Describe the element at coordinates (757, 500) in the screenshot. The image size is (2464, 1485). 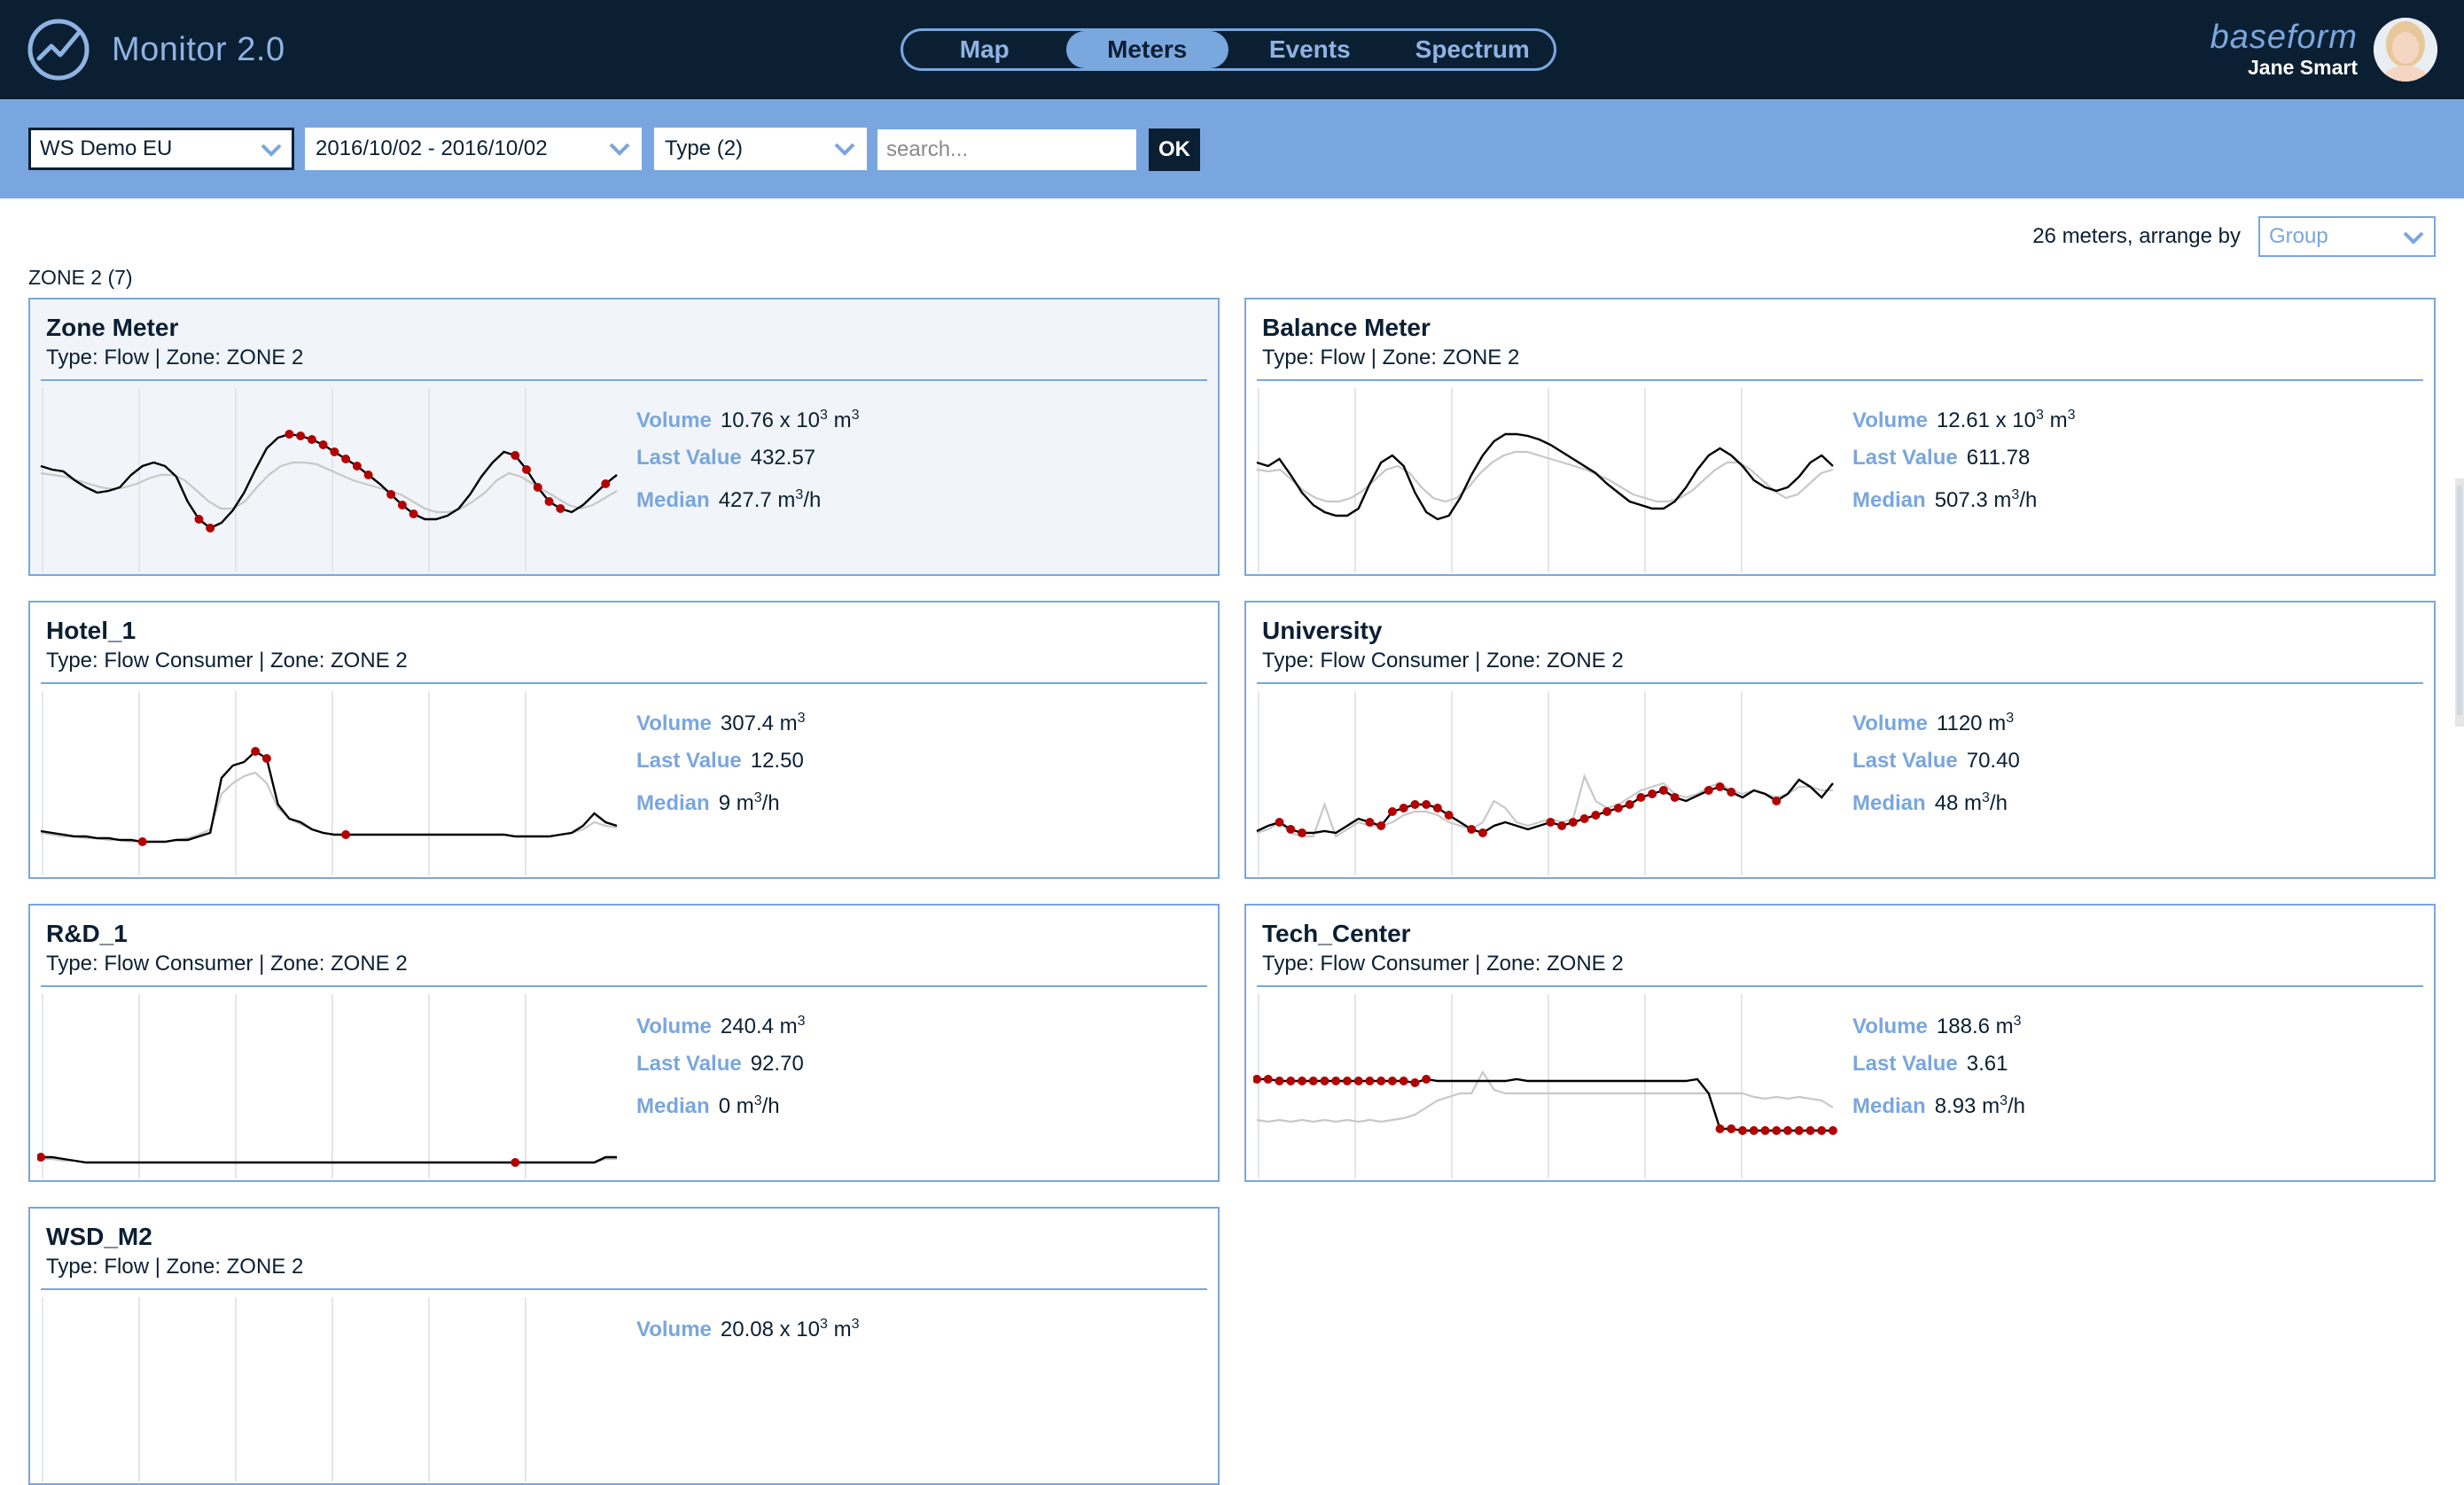
I see `median-value: 427.7 m` at that location.